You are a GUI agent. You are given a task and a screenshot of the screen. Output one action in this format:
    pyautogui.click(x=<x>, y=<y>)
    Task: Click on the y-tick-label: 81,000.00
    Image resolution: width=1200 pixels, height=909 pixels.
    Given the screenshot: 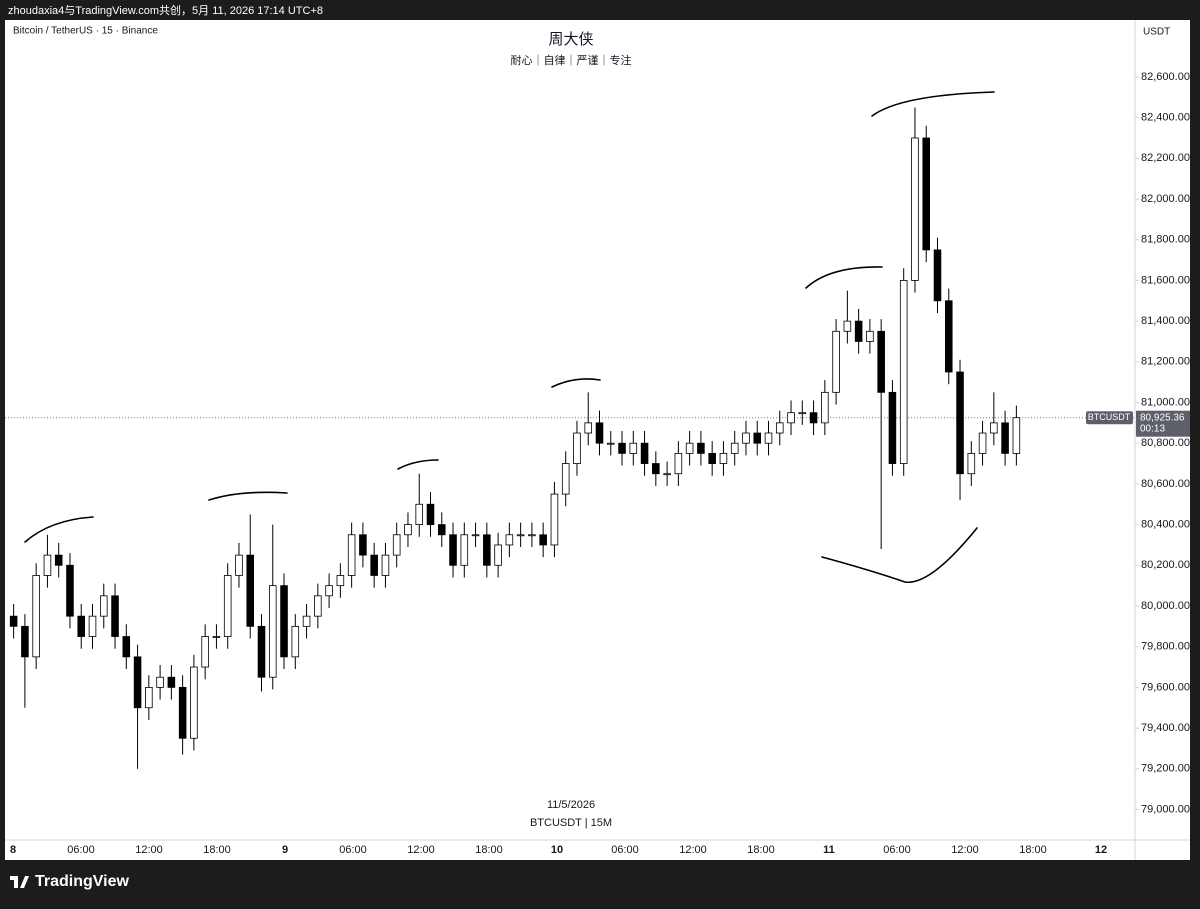 What is the action you would take?
    pyautogui.click(x=1165, y=402)
    